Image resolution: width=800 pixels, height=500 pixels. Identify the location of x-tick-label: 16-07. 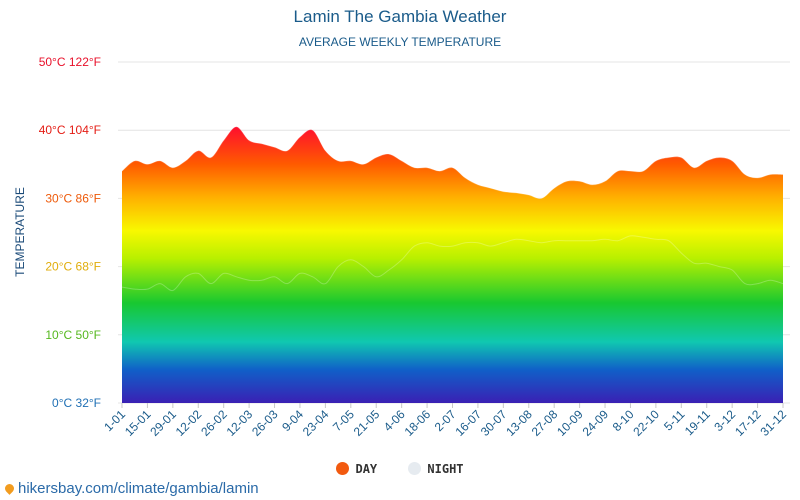
(468, 423).